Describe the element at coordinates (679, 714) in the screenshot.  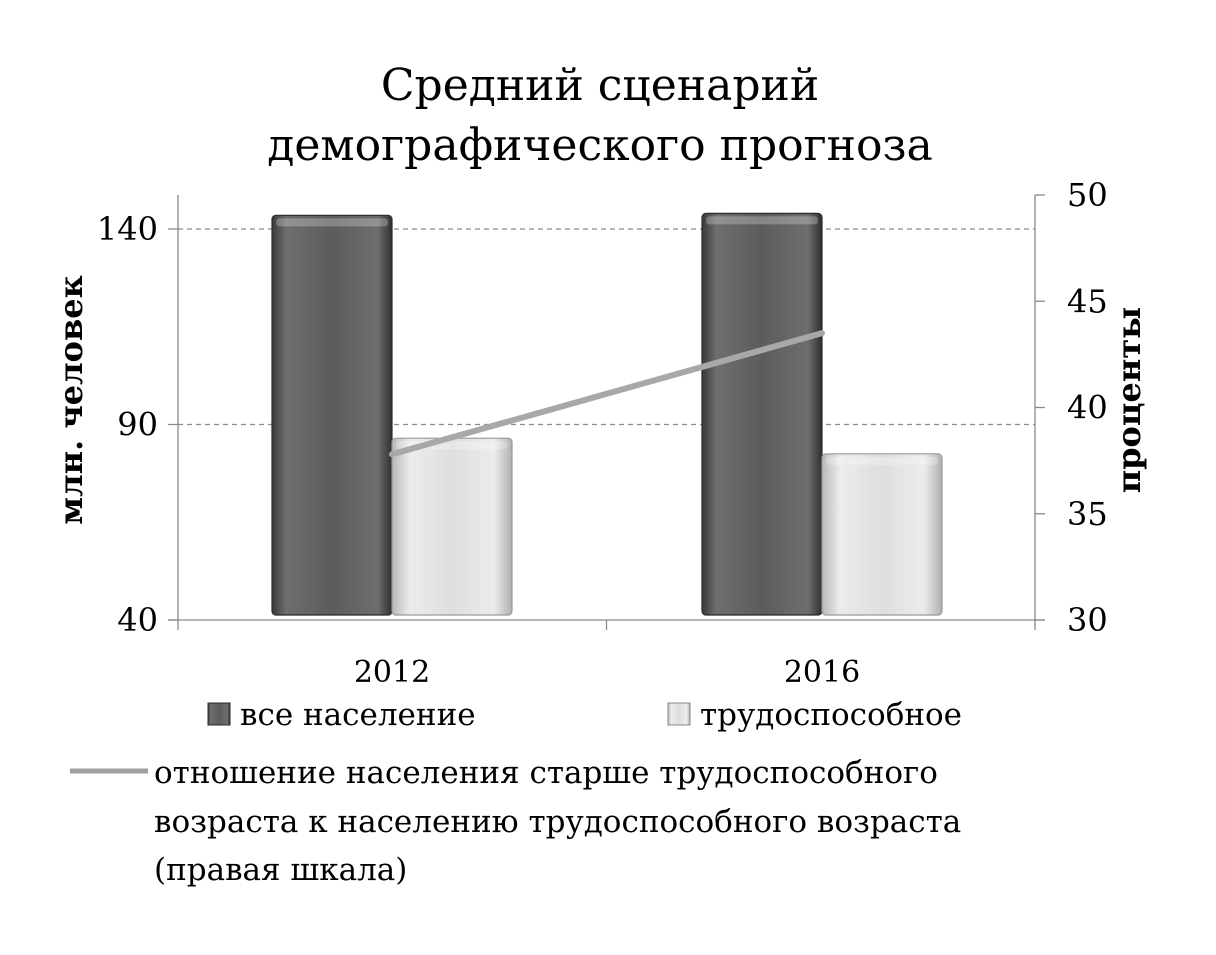
I see `legend-swatch-working-age` at that location.